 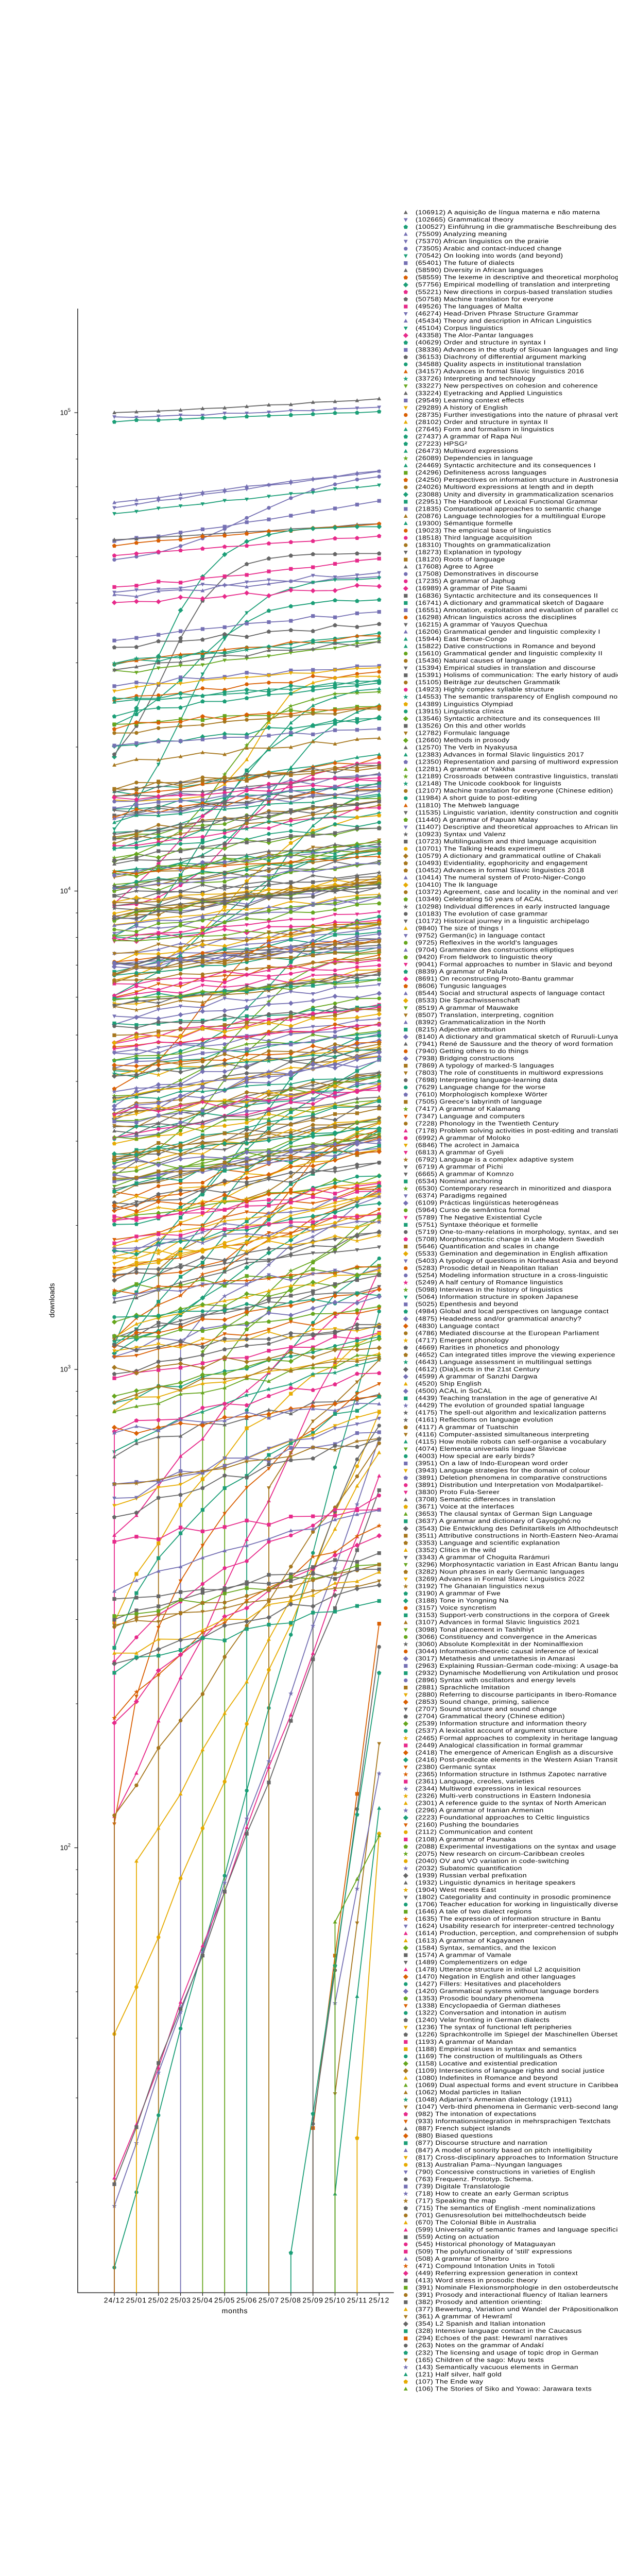 What do you see at coordinates (481, 1087) in the screenshot?
I see `svg-text:(7629) Language change for the: (7629) Language change for the worse` at bounding box center [481, 1087].